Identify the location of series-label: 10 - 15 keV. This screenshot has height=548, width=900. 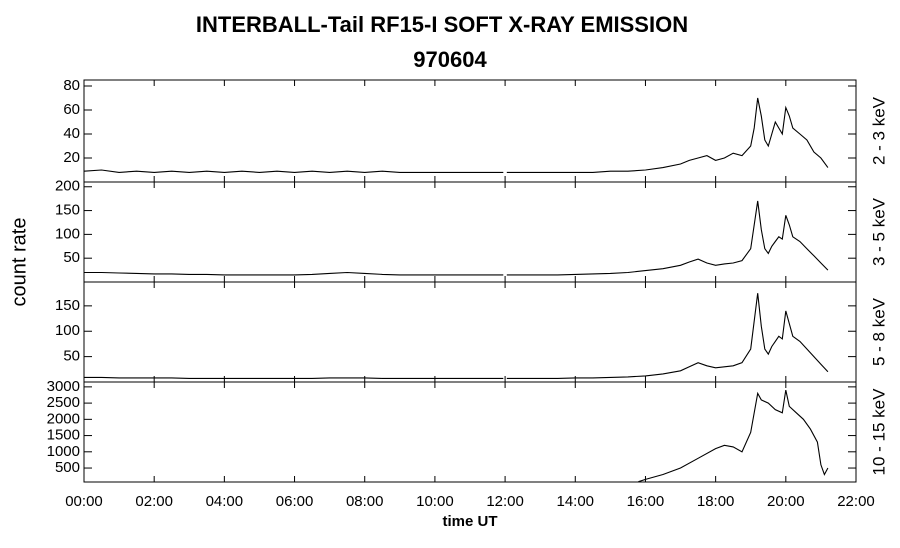
(878, 432).